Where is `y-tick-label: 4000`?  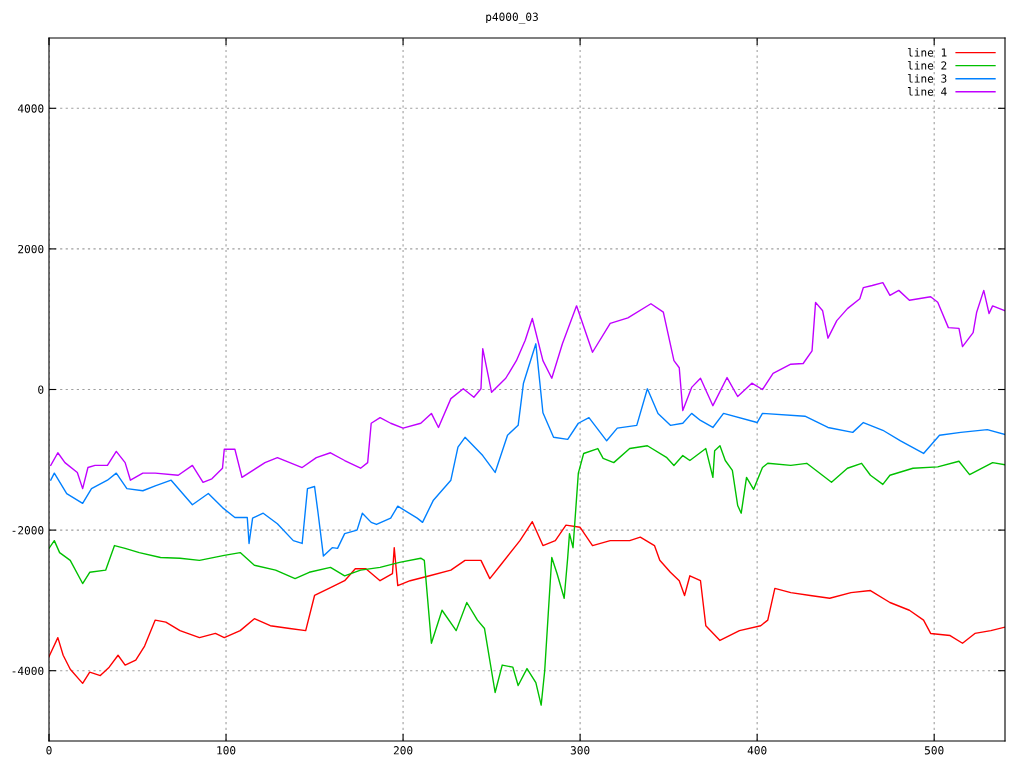
y-tick-label: 4000 is located at coordinates (30, 108).